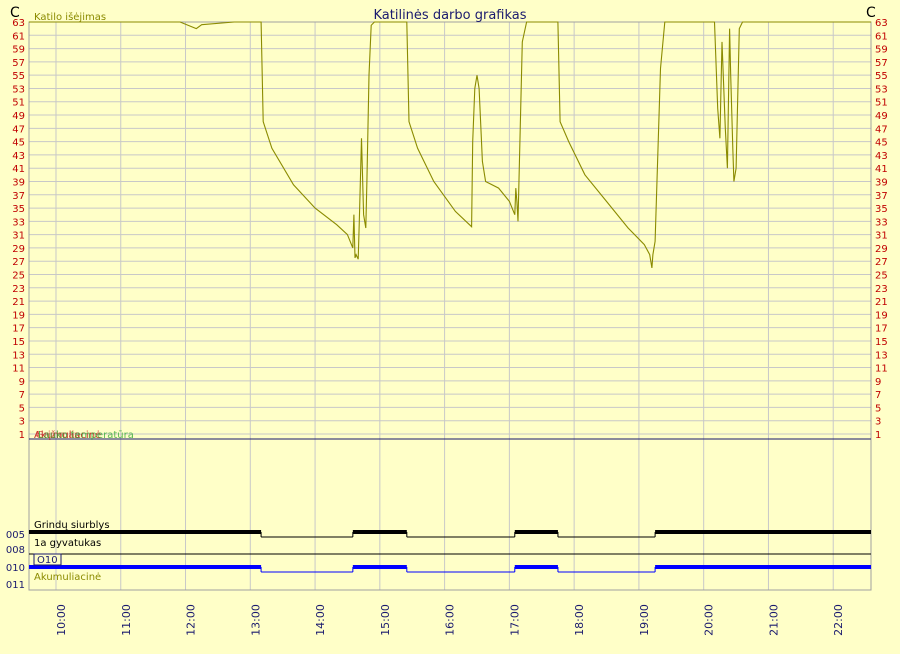 Image resolution: width=900 pixels, height=654 pixels. What do you see at coordinates (22, 382) in the screenshot?
I see `y-tick-label-left: 9` at bounding box center [22, 382].